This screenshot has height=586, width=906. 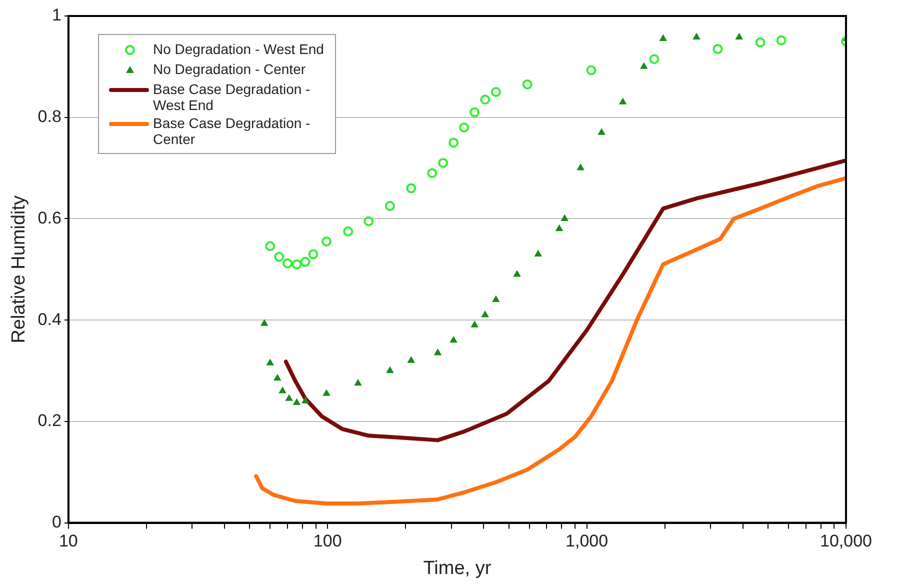 What do you see at coordinates (50, 319) in the screenshot?
I see `y-tick-label: 0.4` at bounding box center [50, 319].